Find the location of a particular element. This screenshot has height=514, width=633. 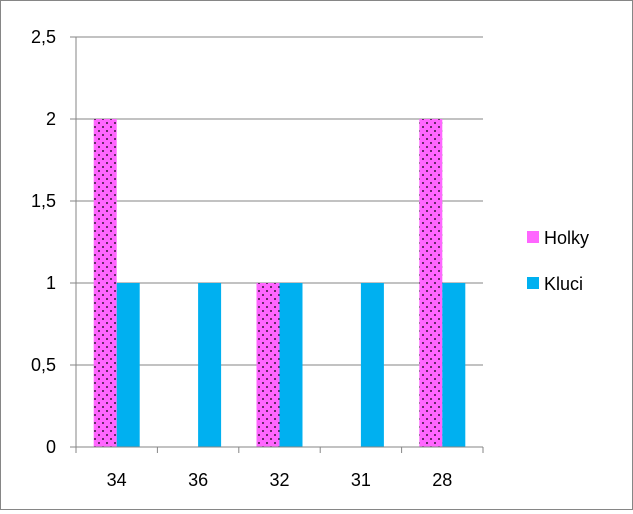

legend-label-kluci: Kluci is located at coordinates (563, 284).